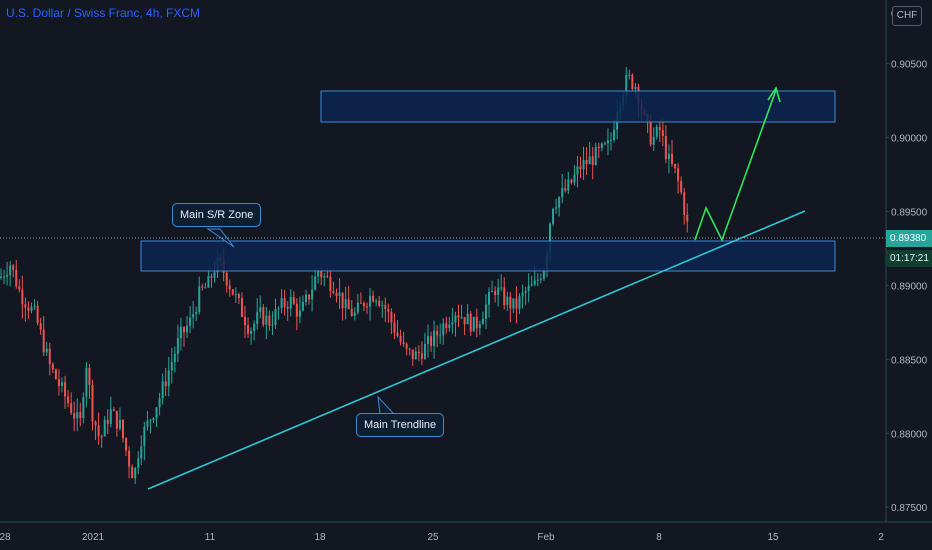 This screenshot has width=932, height=550. What do you see at coordinates (909, 286) in the screenshot?
I see `price-tick-label: 0.89000` at bounding box center [909, 286].